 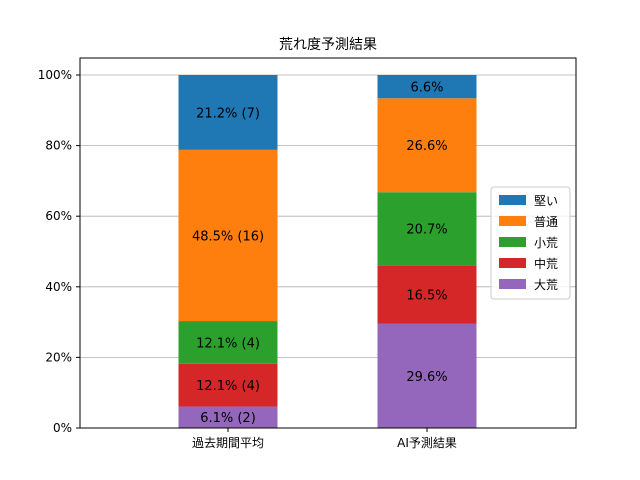 I want to click on legend-label: 堅い, so click(x=546, y=201).